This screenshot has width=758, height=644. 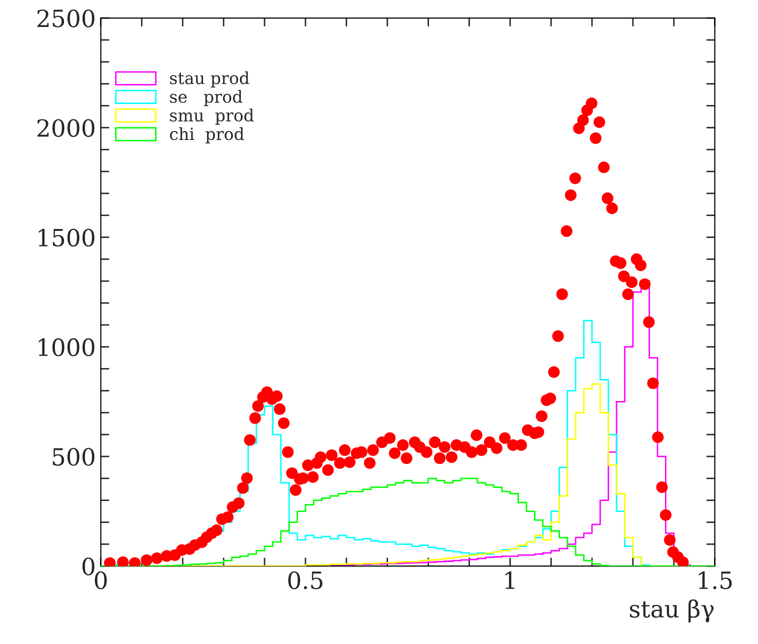 I want to click on legend-label: chi prod, so click(x=207, y=135).